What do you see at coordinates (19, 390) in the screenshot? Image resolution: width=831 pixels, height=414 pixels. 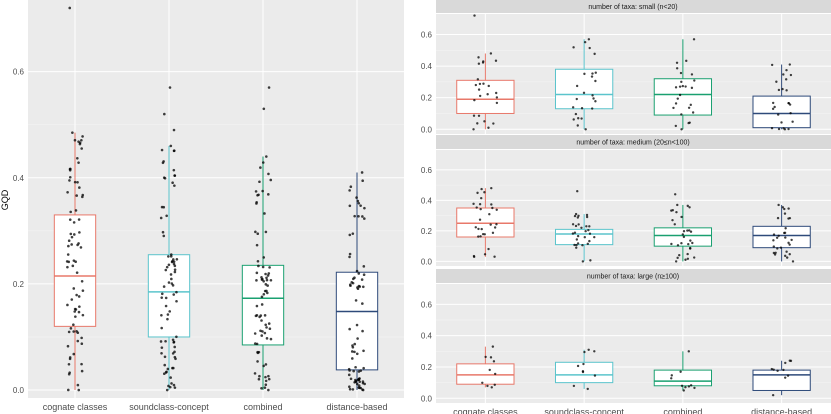 I see `y-tick-label: 0.0` at bounding box center [19, 390].